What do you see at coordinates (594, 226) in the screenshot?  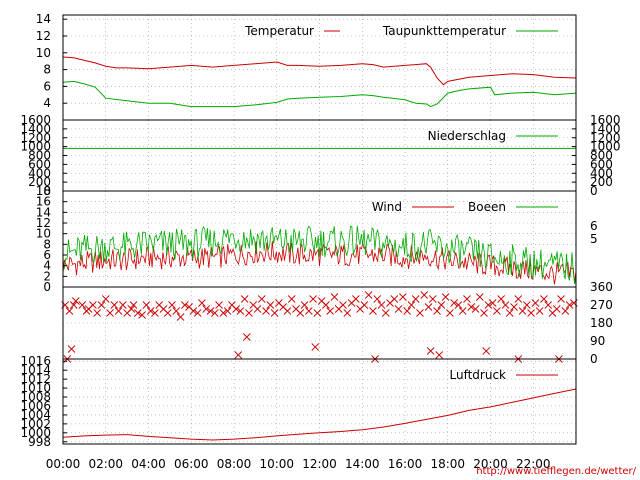 I see `ytick-label-right: 6` at bounding box center [594, 226].